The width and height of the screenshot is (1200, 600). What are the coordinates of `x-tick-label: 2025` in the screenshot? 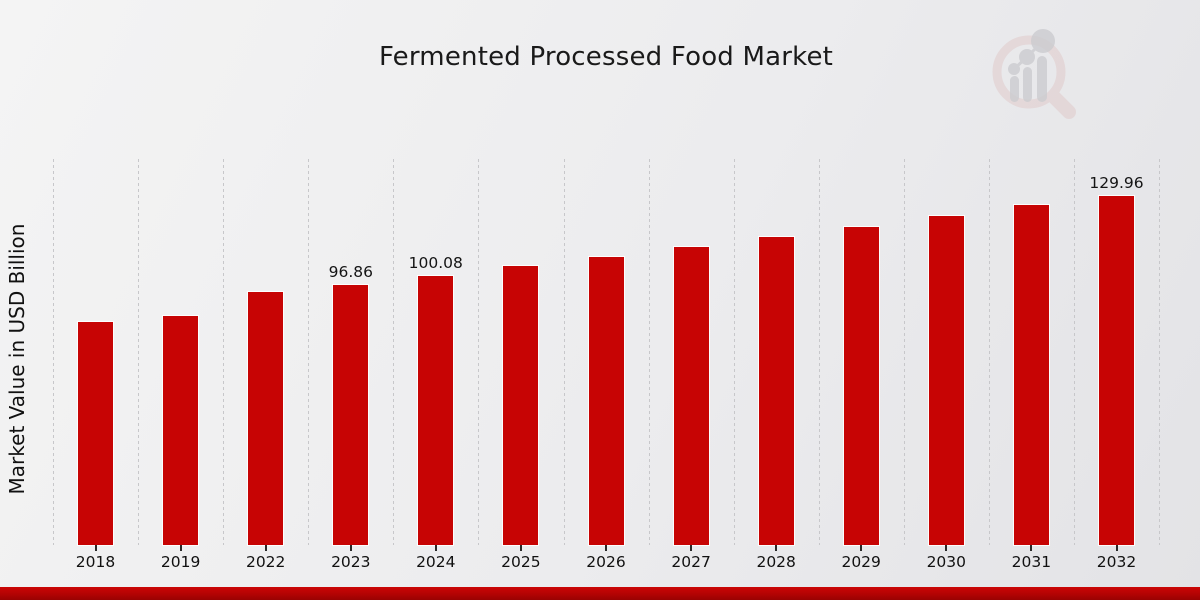 It's located at (521, 562).